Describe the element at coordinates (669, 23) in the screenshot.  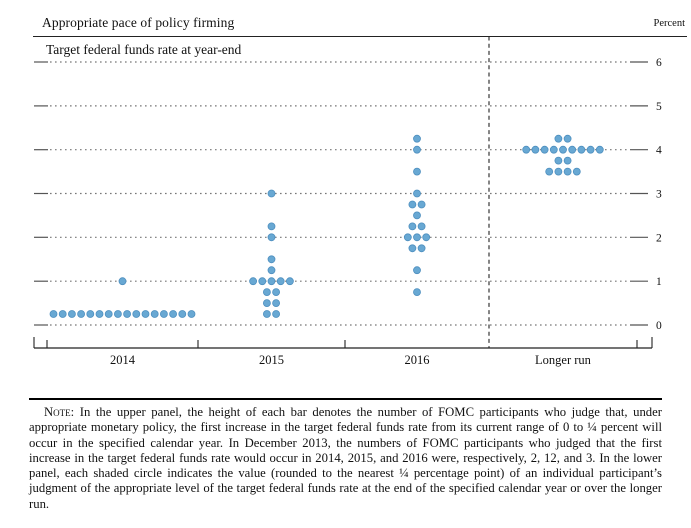
I see `y-axis-unit-label: Percent` at that location.